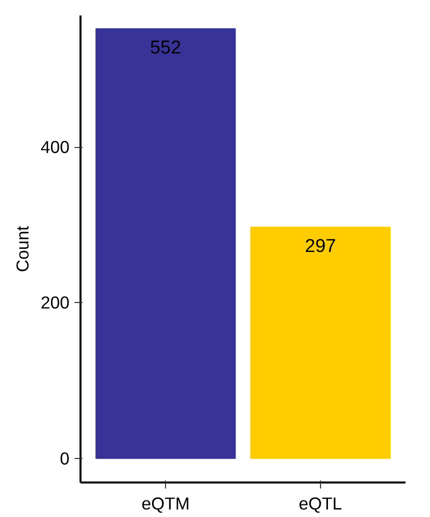 This screenshot has height=517, width=430. What do you see at coordinates (320, 245) in the screenshot?
I see `data-label: 297` at bounding box center [320, 245].